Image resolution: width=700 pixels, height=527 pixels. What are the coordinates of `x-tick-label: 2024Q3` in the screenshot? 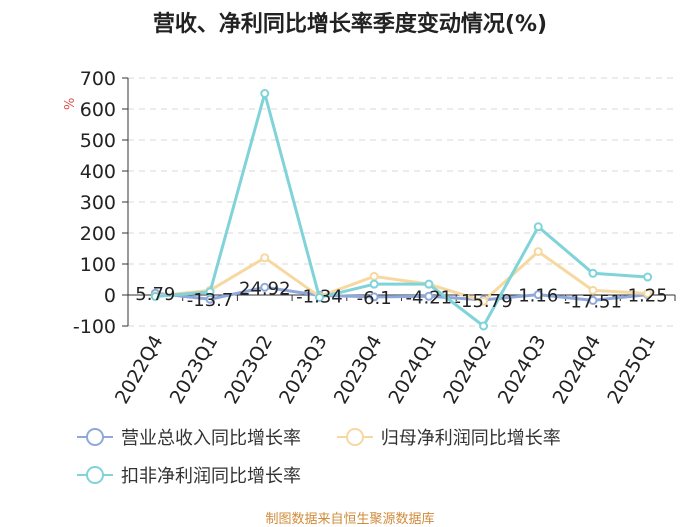 It's located at (522, 370).